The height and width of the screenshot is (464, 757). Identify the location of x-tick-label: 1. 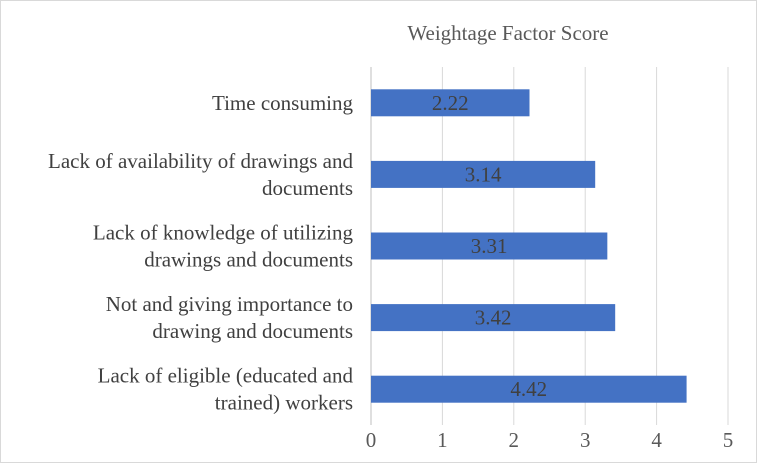
(442, 440).